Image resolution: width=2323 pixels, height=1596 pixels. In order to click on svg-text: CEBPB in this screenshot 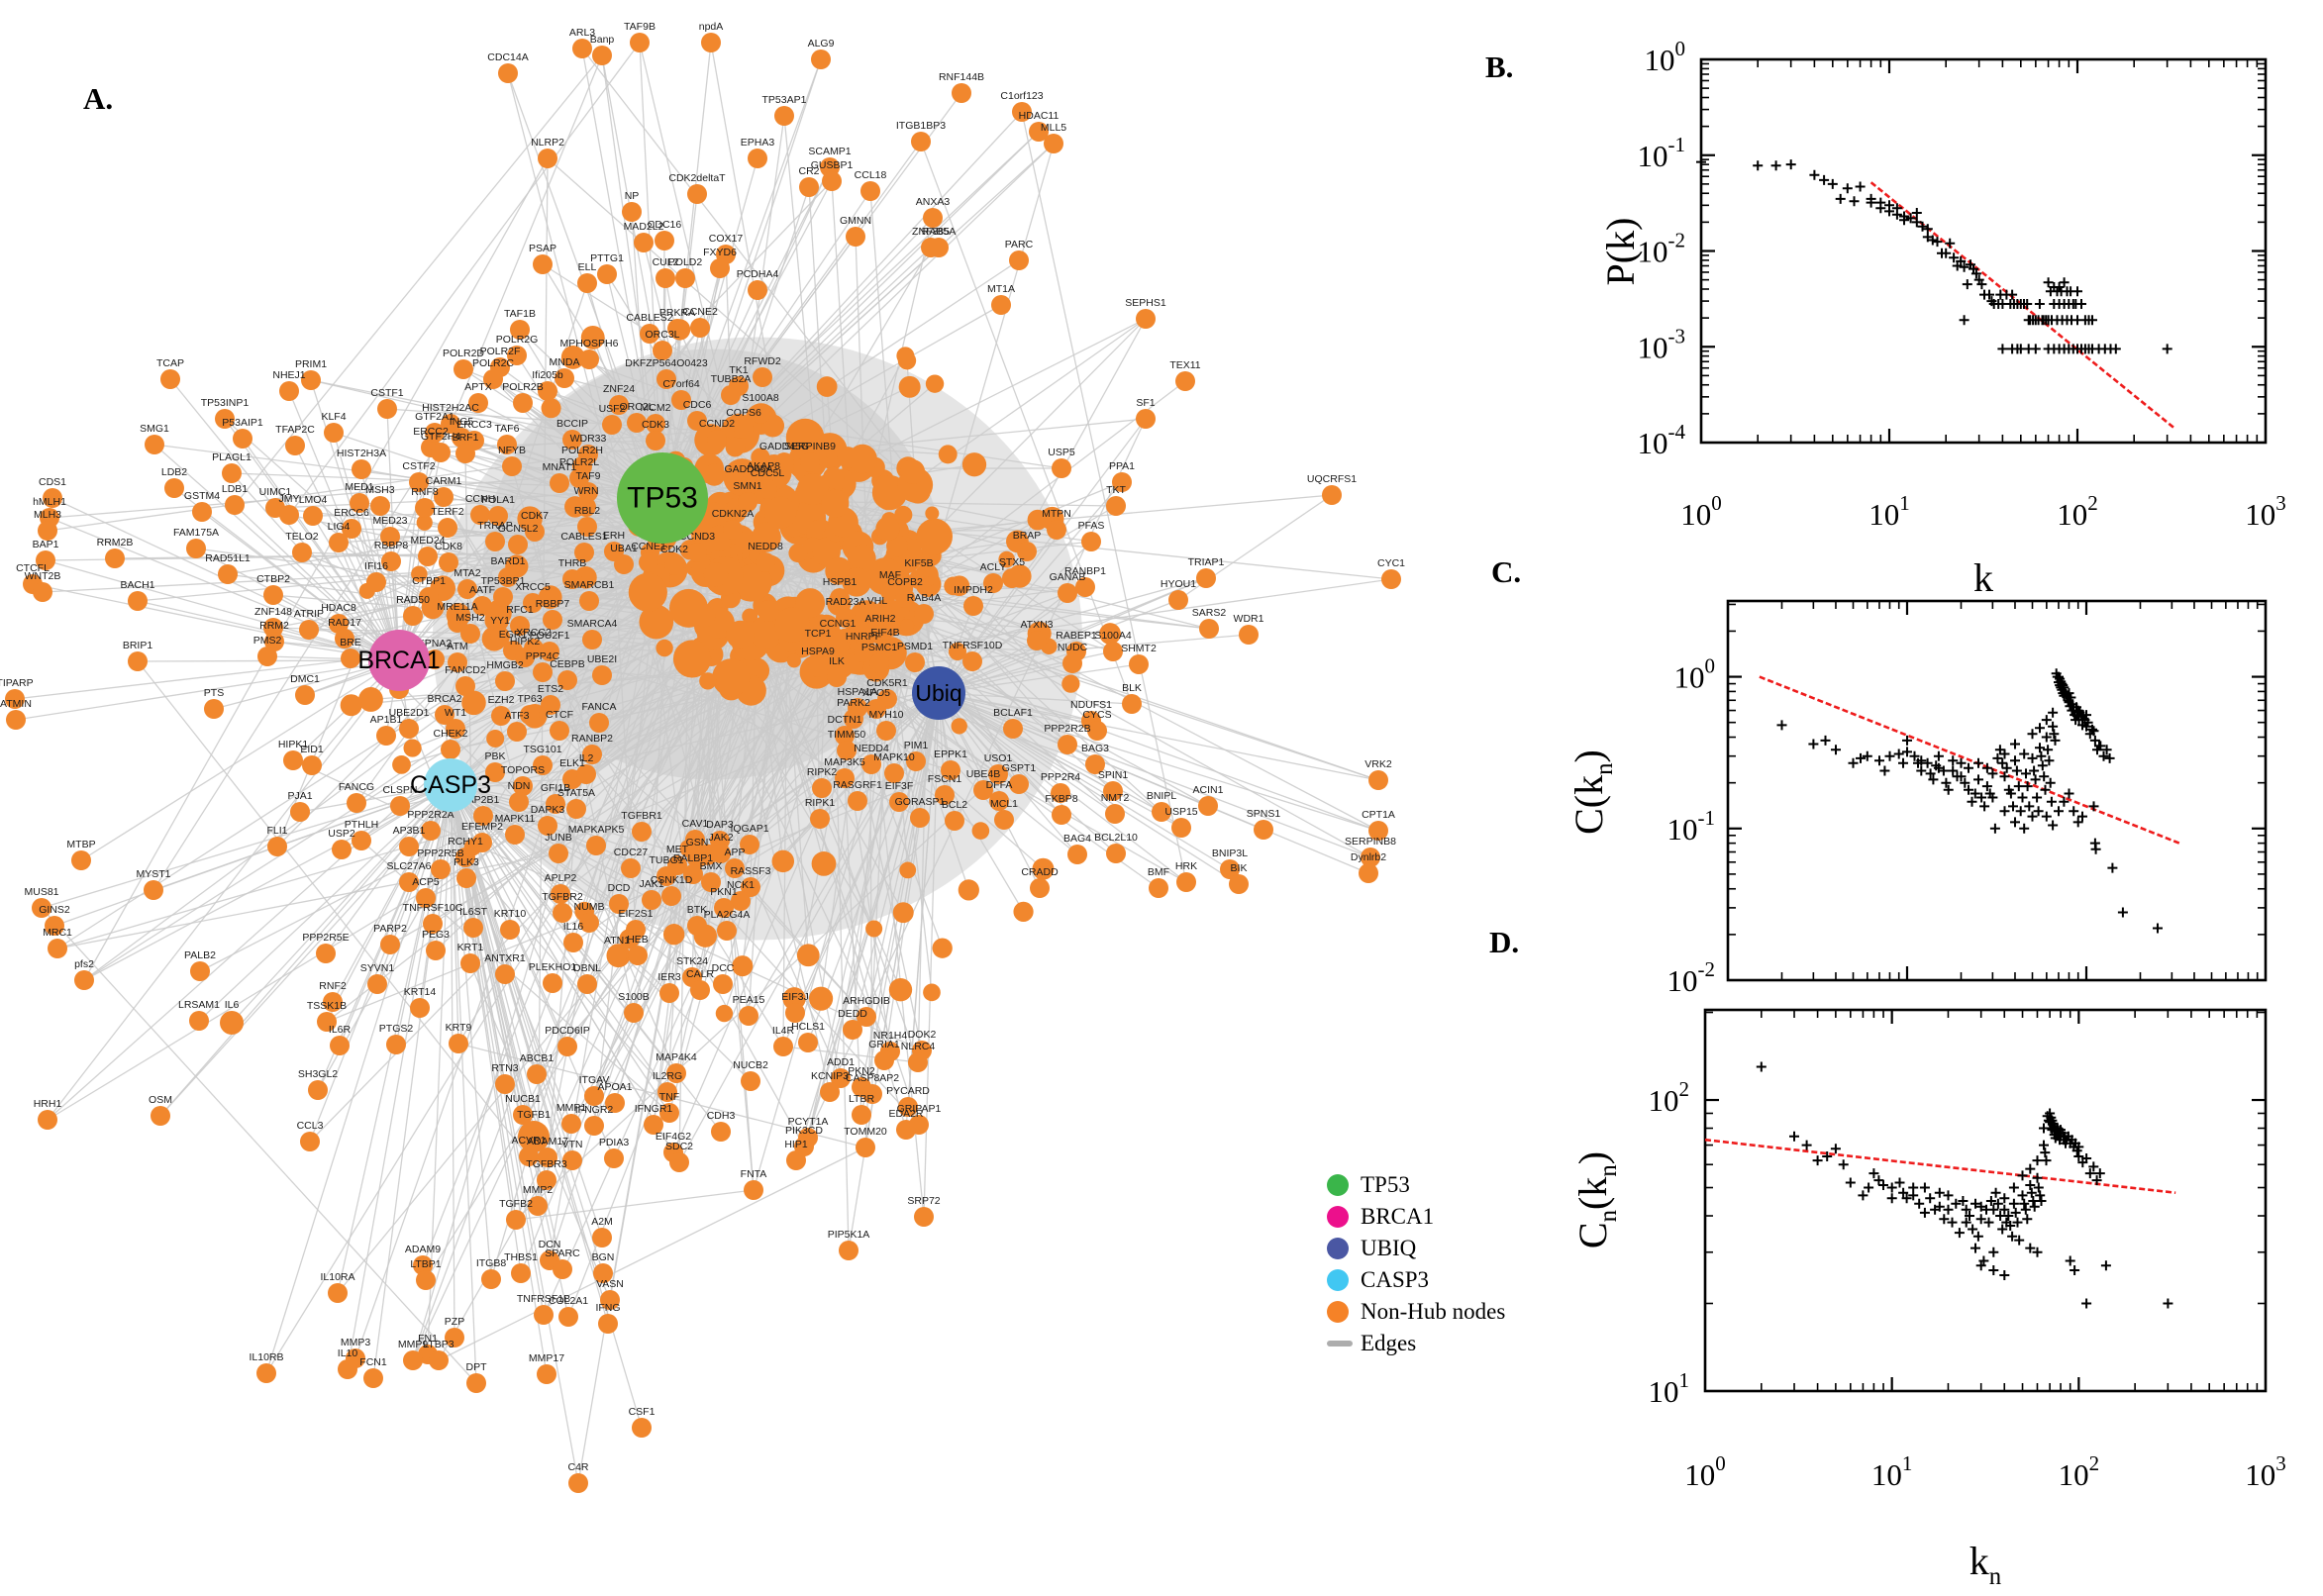, I will do `click(567, 664)`.